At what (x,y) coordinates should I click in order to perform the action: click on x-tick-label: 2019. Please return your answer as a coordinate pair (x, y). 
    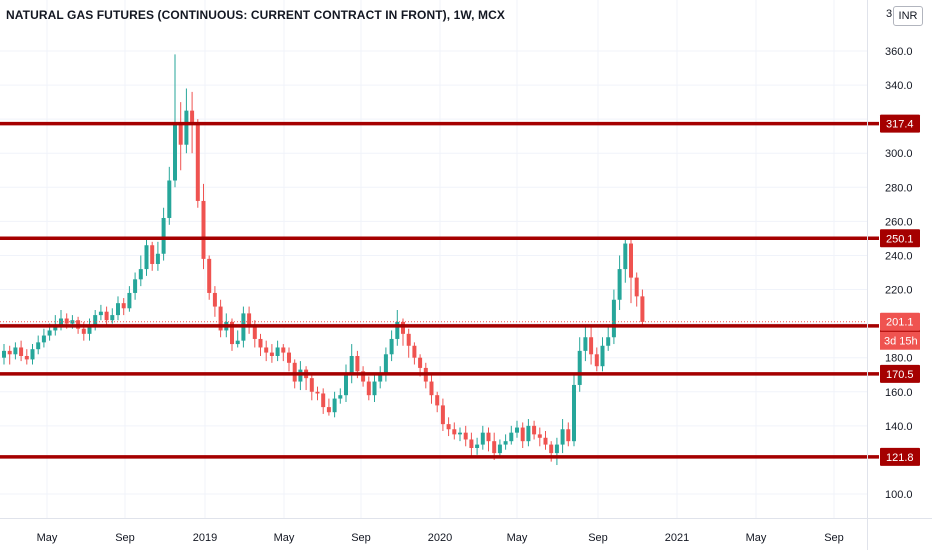
    Looking at the image, I should click on (205, 538).